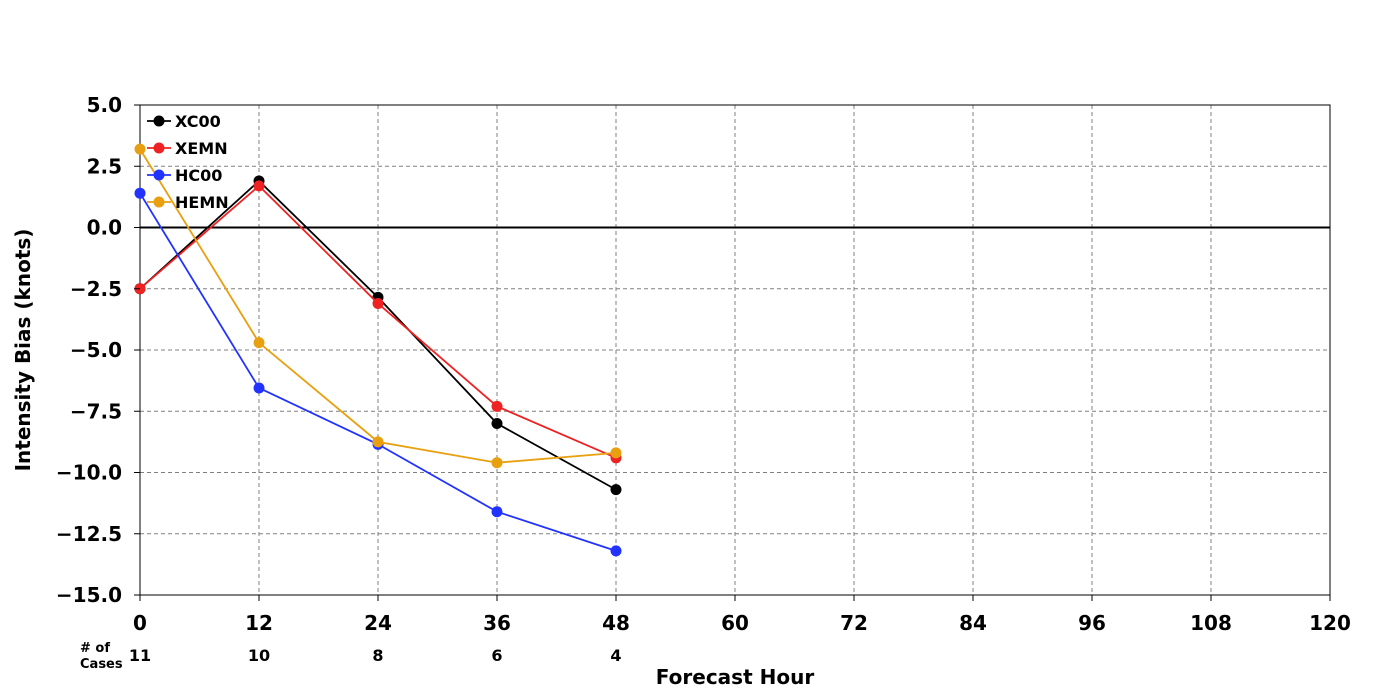 This screenshot has height=700, width=1400. Describe the element at coordinates (496, 655) in the screenshot. I see `cases-count: 6` at that location.